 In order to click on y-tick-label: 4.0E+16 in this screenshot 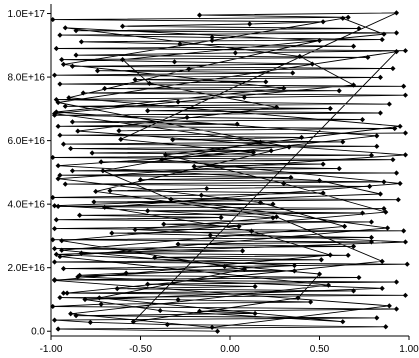, I will do `click(26, 205)`.